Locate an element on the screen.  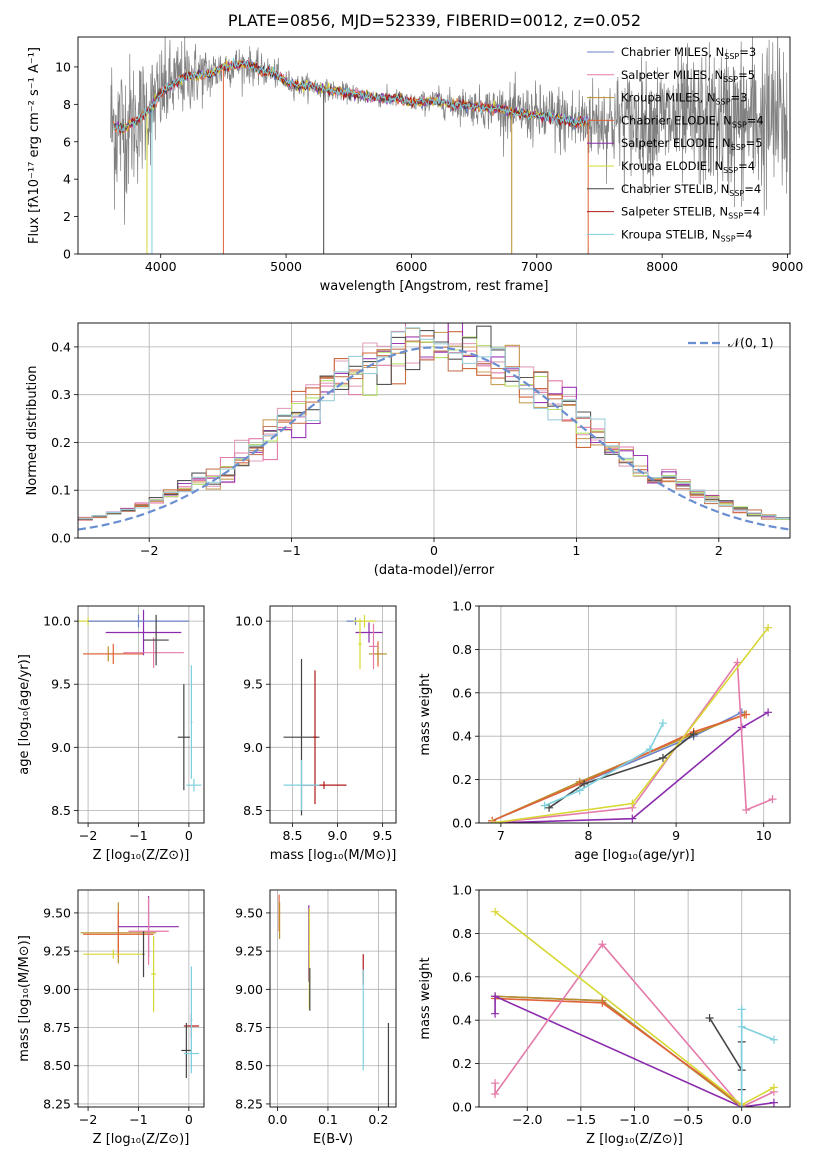
x-tick-label: −2.0 is located at coordinates (527, 1119).